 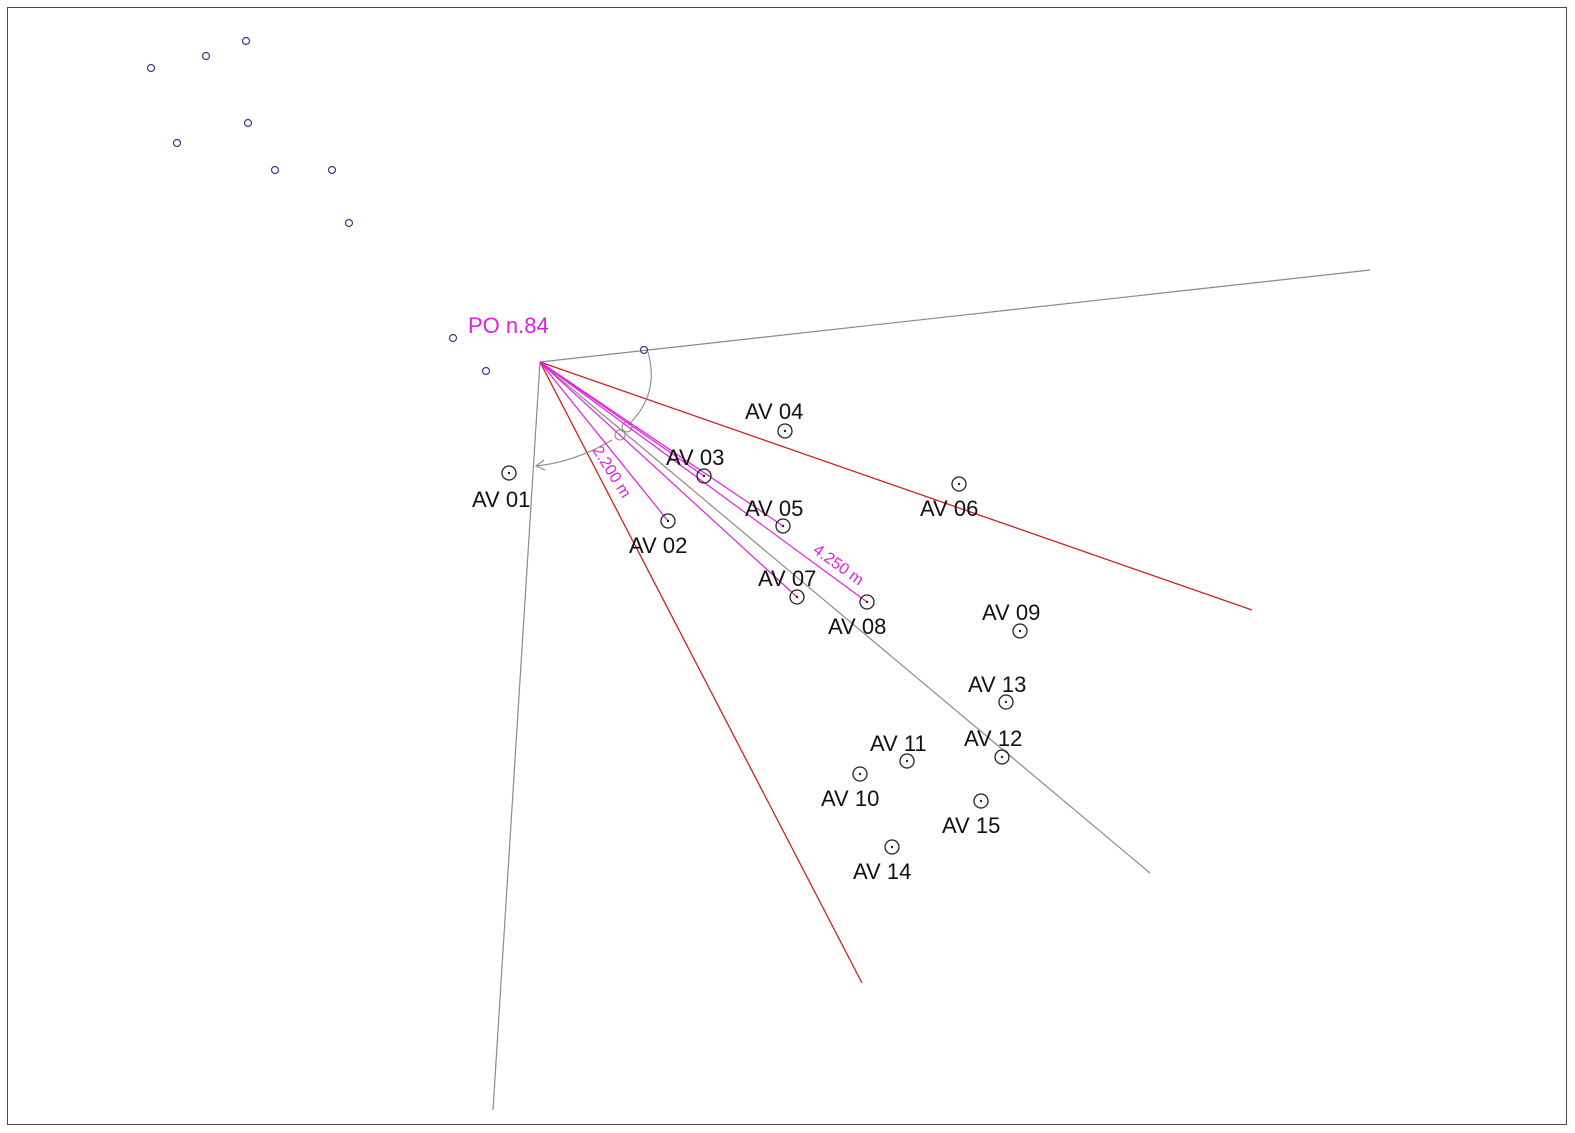 What do you see at coordinates (949, 508) in the screenshot?
I see `turbine-label-av06: AV 06` at bounding box center [949, 508].